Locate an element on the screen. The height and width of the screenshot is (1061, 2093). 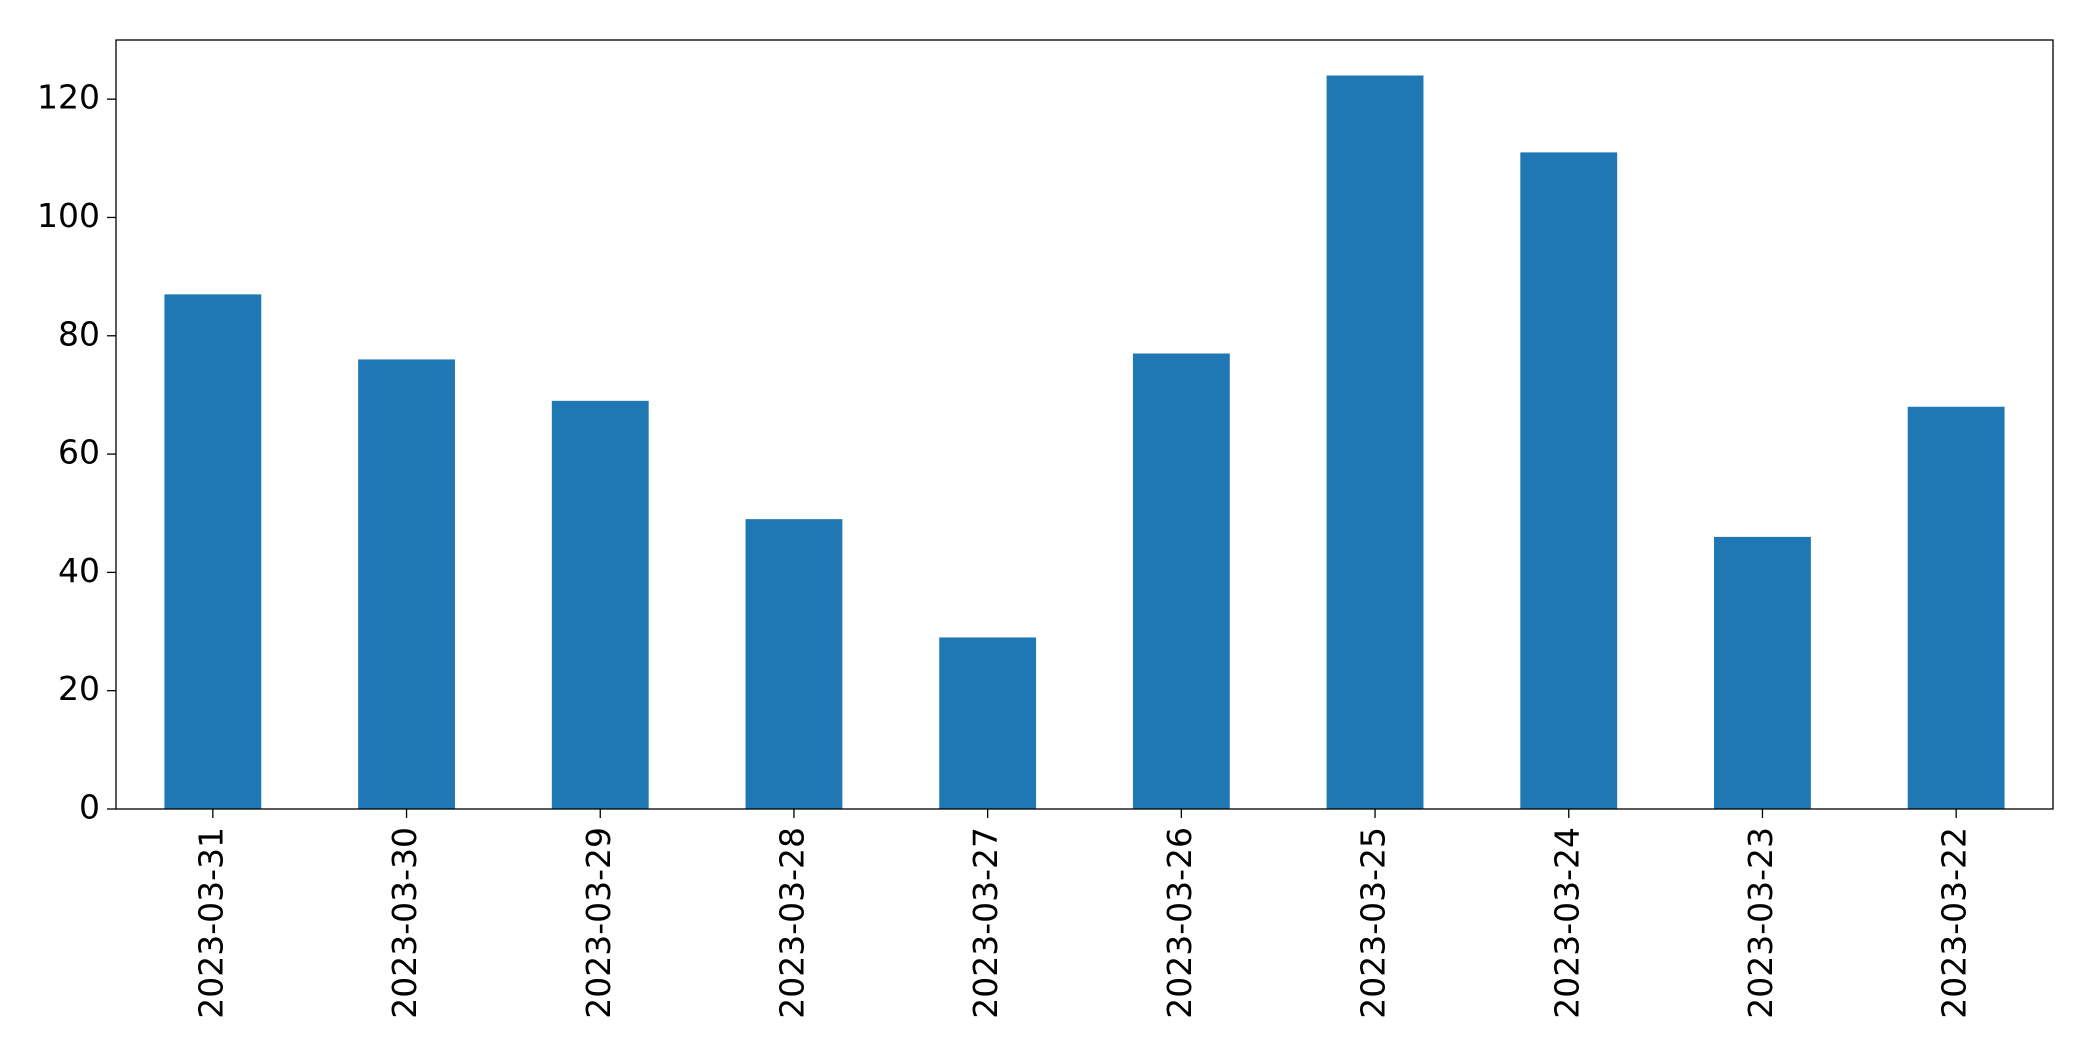
y-tick-label: 60 is located at coordinates (79, 452).